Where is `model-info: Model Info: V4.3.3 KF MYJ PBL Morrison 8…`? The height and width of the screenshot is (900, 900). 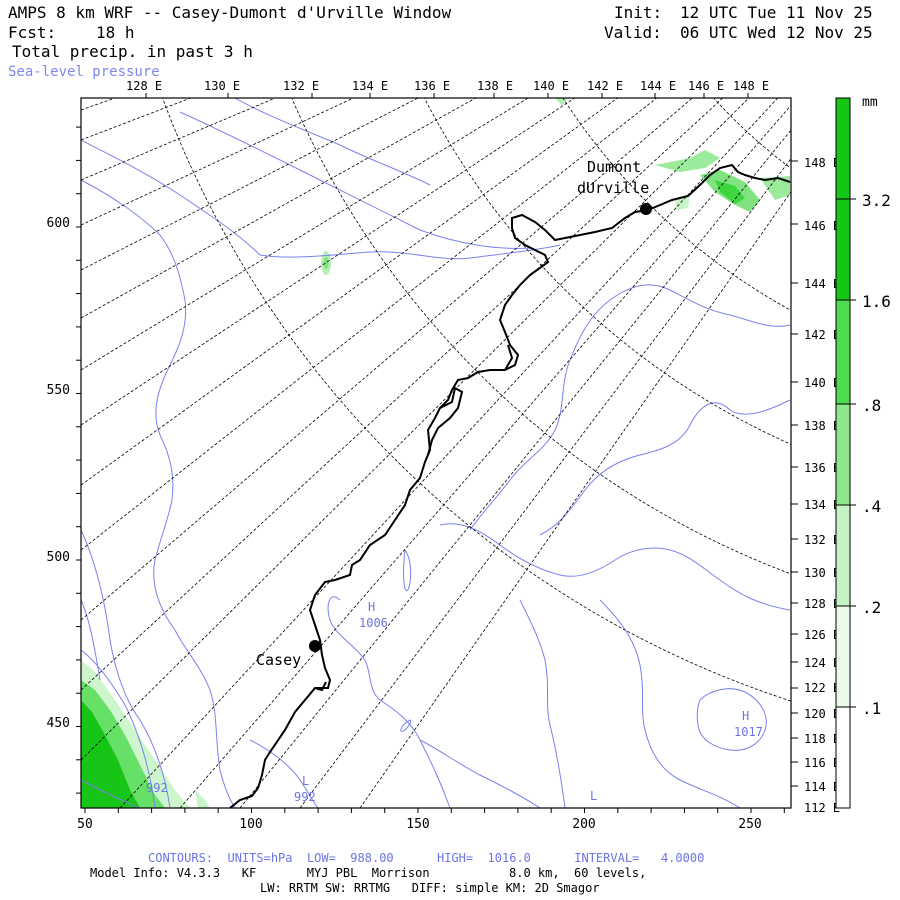
model-info: Model Info: V4.3.3 KF MYJ PBL Morrison 8… is located at coordinates (368, 873).